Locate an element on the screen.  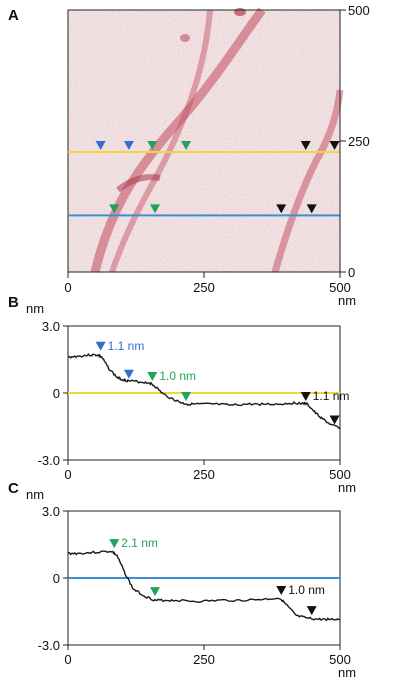
panel-a-ytick-250: 250 is located at coordinates (359, 141).